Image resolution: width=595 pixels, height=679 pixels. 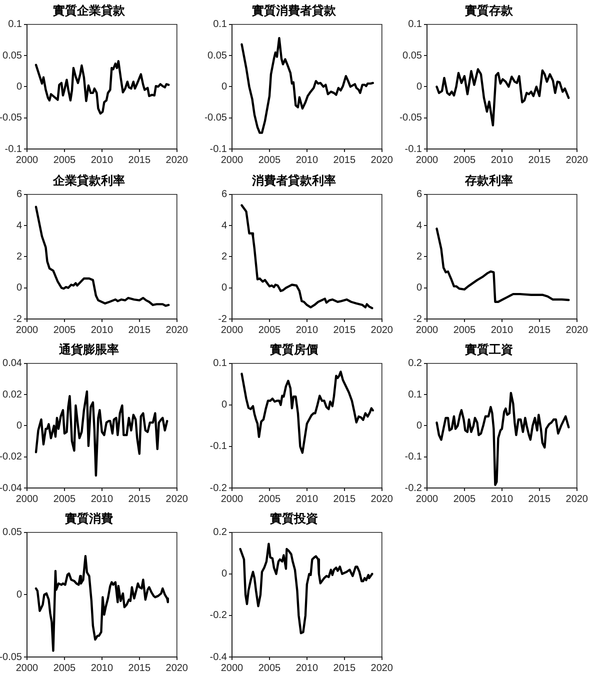 I want to click on chart-title: 實質存款, so click(x=489, y=10).